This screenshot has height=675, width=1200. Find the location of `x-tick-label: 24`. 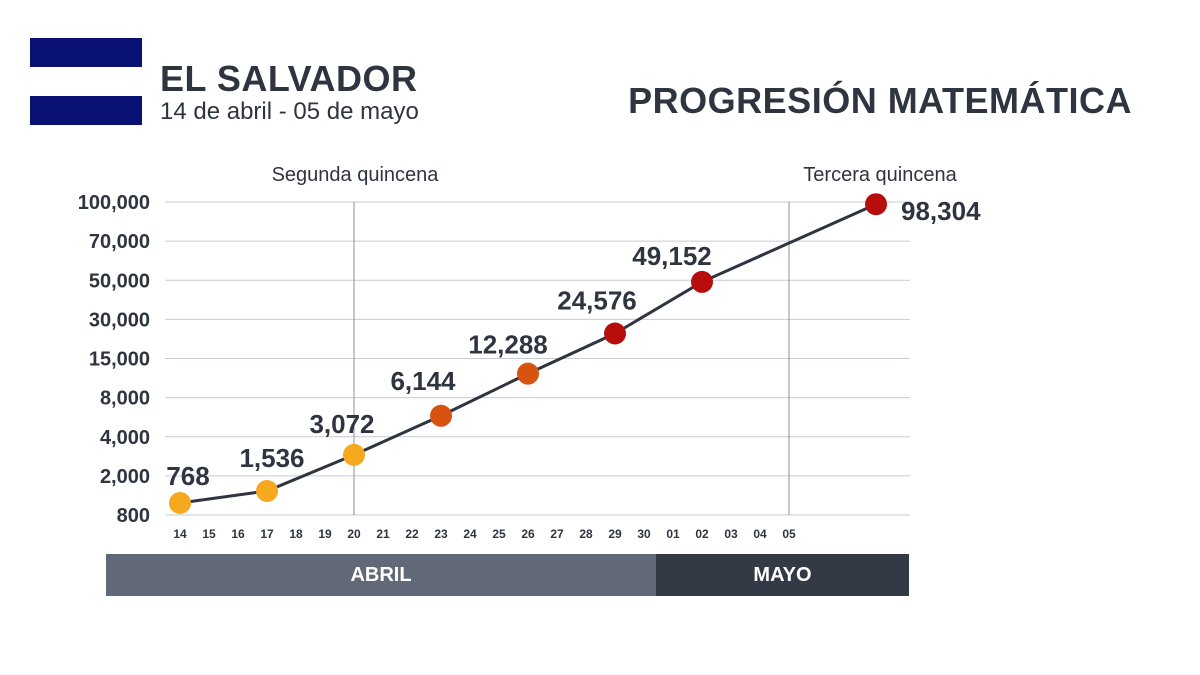

x-tick-label: 24 is located at coordinates (470, 534).